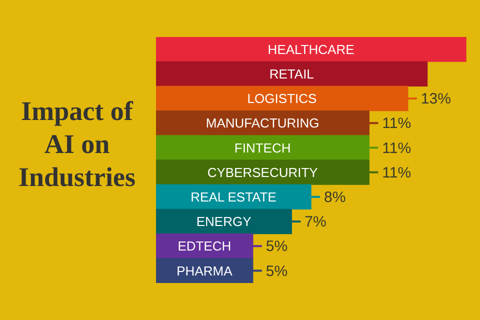 This screenshot has width=480, height=320. I want to click on data-label: 7%, so click(315, 222).